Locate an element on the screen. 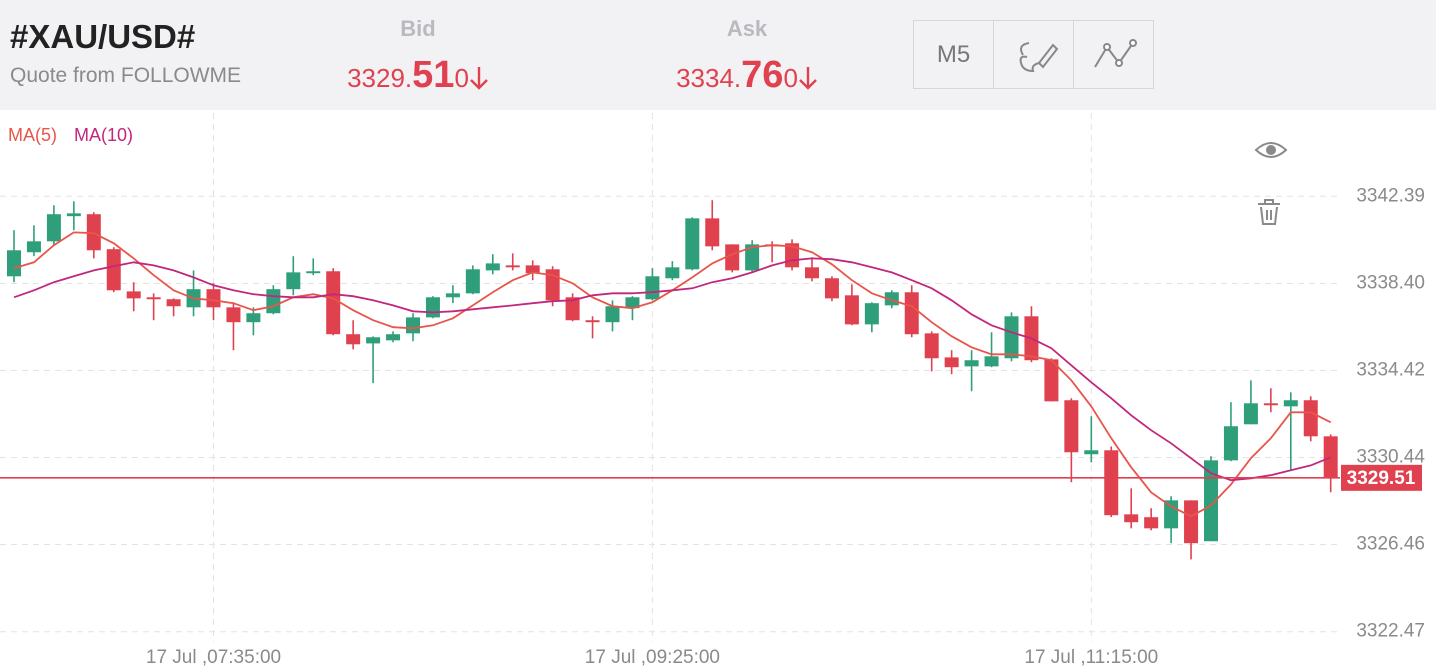 The height and width of the screenshot is (672, 1436). indicator-button is located at coordinates (1113, 54).